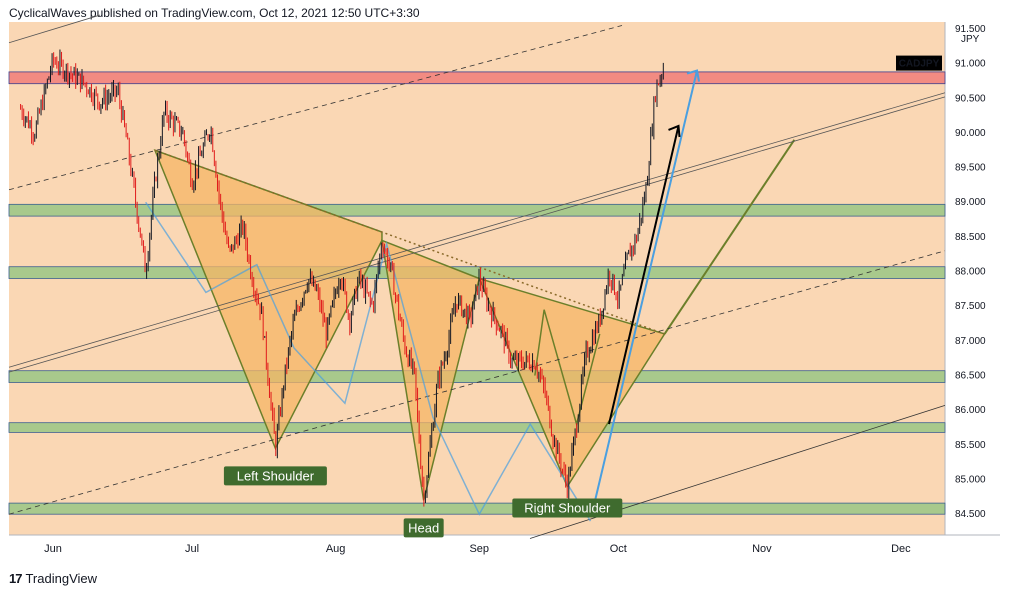 This screenshot has width=1009, height=598. Describe the element at coordinates (16, 578) in the screenshot. I see `tradingview-logo-icon: 17` at that location.